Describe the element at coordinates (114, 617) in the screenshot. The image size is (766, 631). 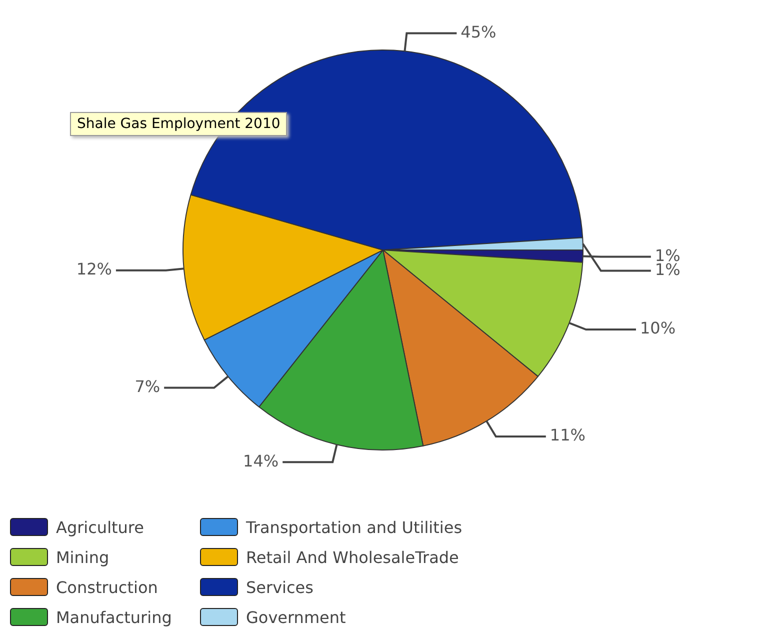
I see `legend-label: Manufacturing` at that location.